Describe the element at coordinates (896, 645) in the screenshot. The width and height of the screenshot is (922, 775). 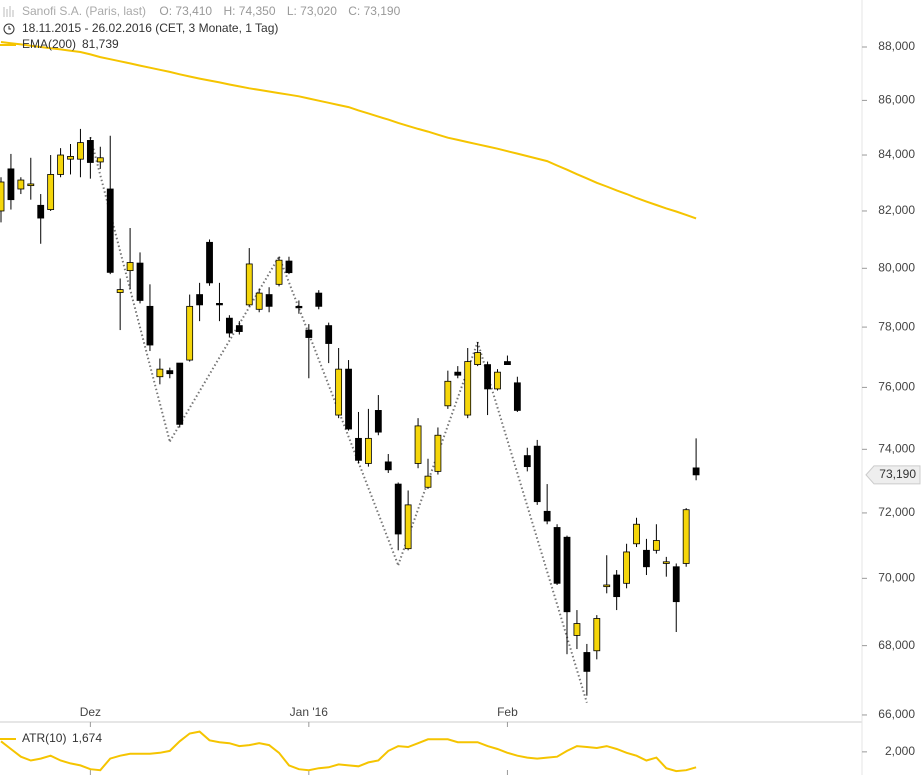
I see `y-tick-label: 68,000` at that location.